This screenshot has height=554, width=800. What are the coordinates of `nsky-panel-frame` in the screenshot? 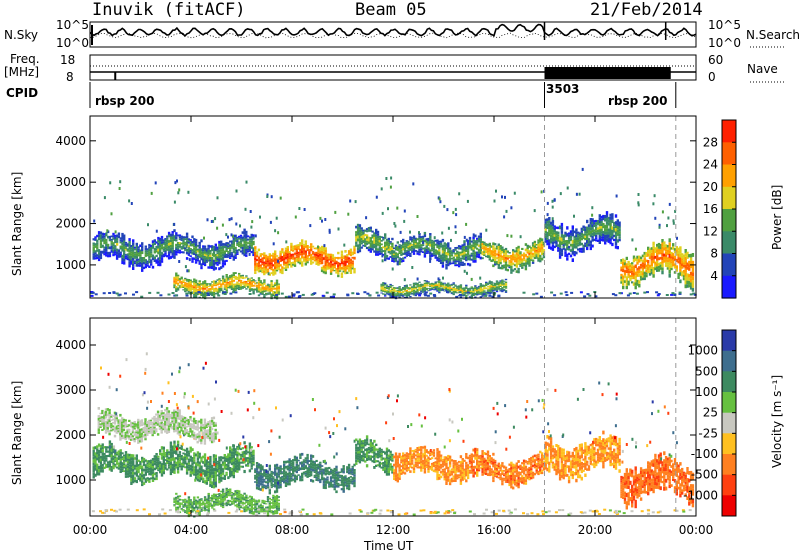 It's located at (393, 34).